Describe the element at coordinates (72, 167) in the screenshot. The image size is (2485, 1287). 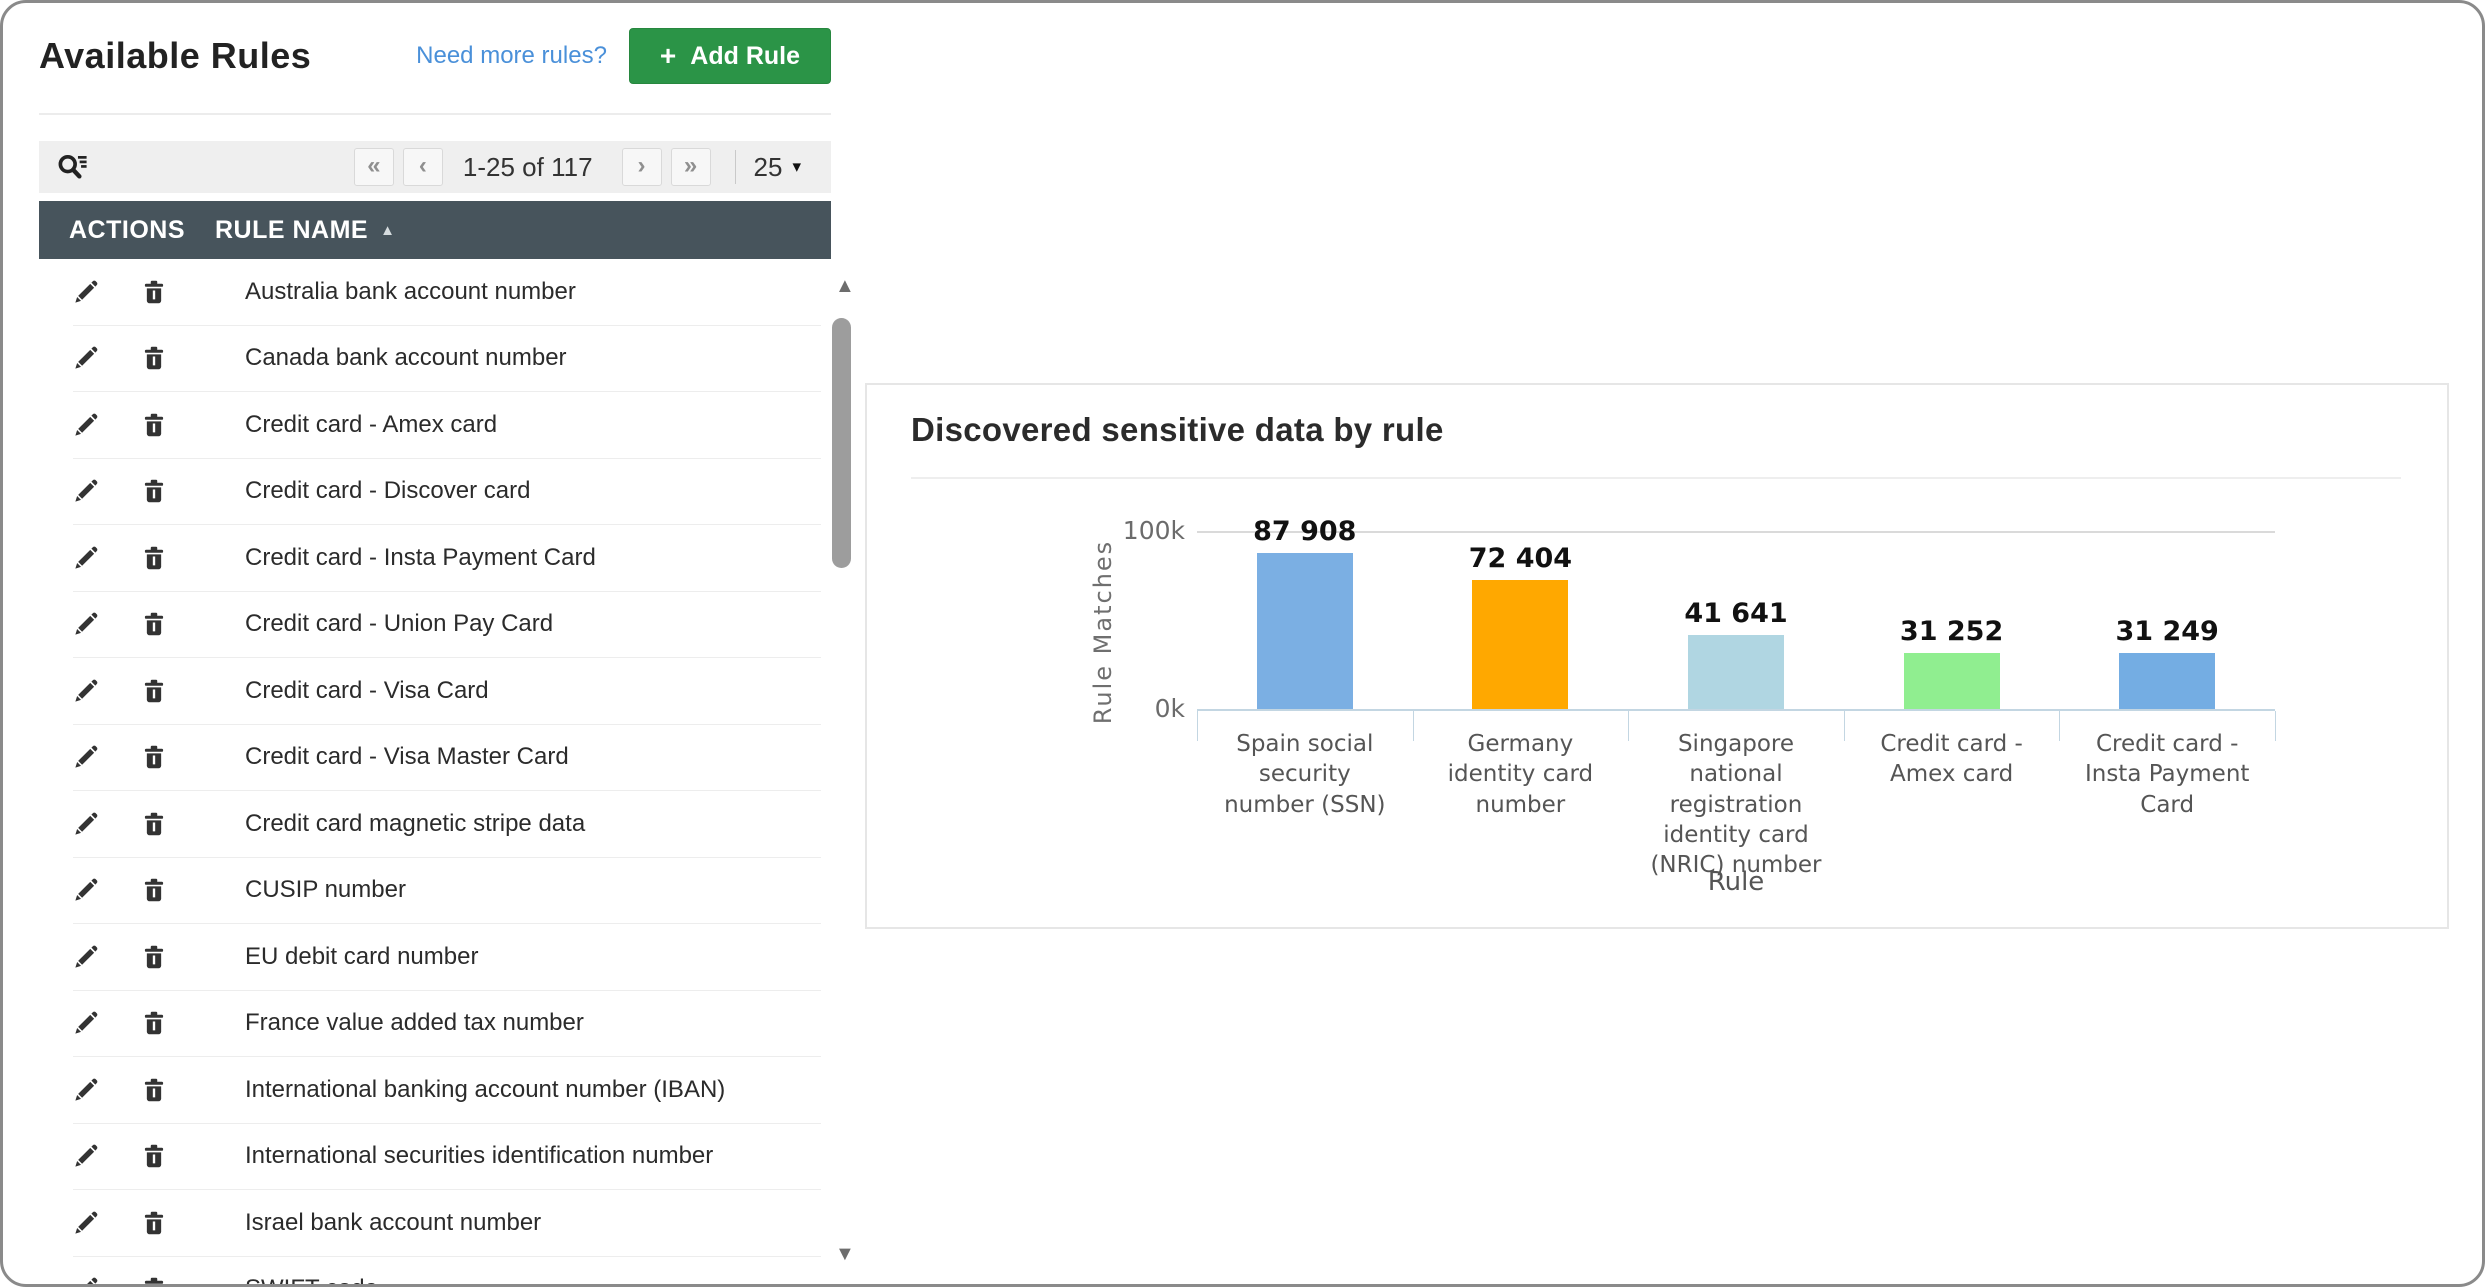
I see `search-filter-icon` at that location.